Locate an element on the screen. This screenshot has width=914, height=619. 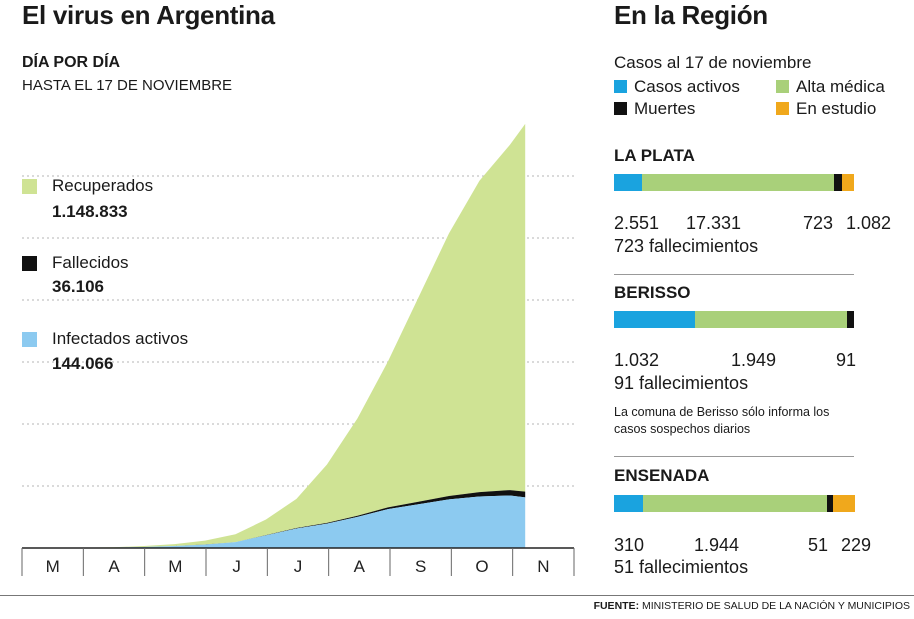
city-bar-berisso is located at coordinates (734, 319).